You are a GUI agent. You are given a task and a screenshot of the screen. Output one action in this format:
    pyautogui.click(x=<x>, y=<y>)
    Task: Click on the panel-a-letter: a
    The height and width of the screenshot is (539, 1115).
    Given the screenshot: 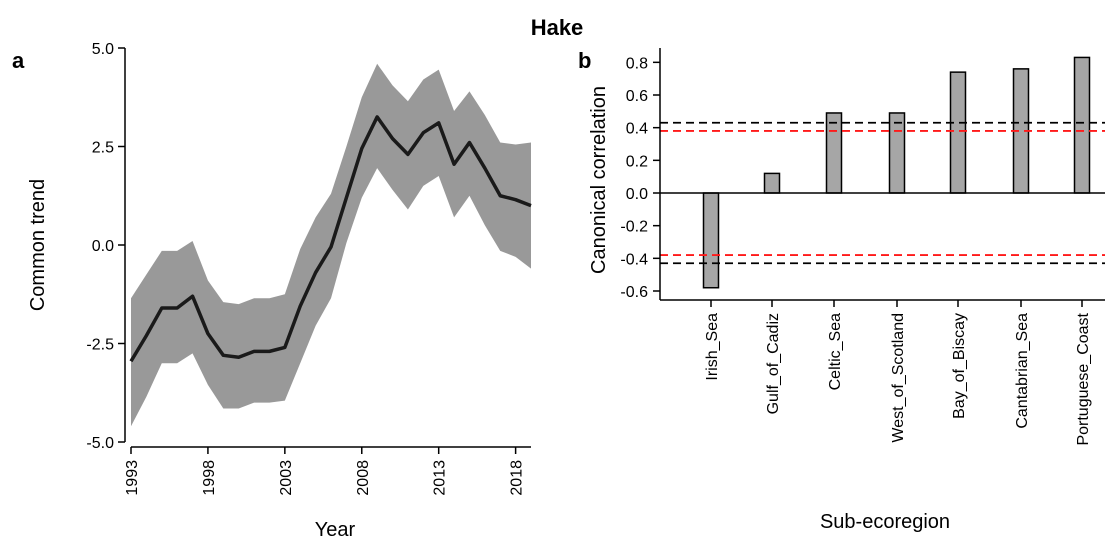 What is the action you would take?
    pyautogui.click(x=18, y=60)
    